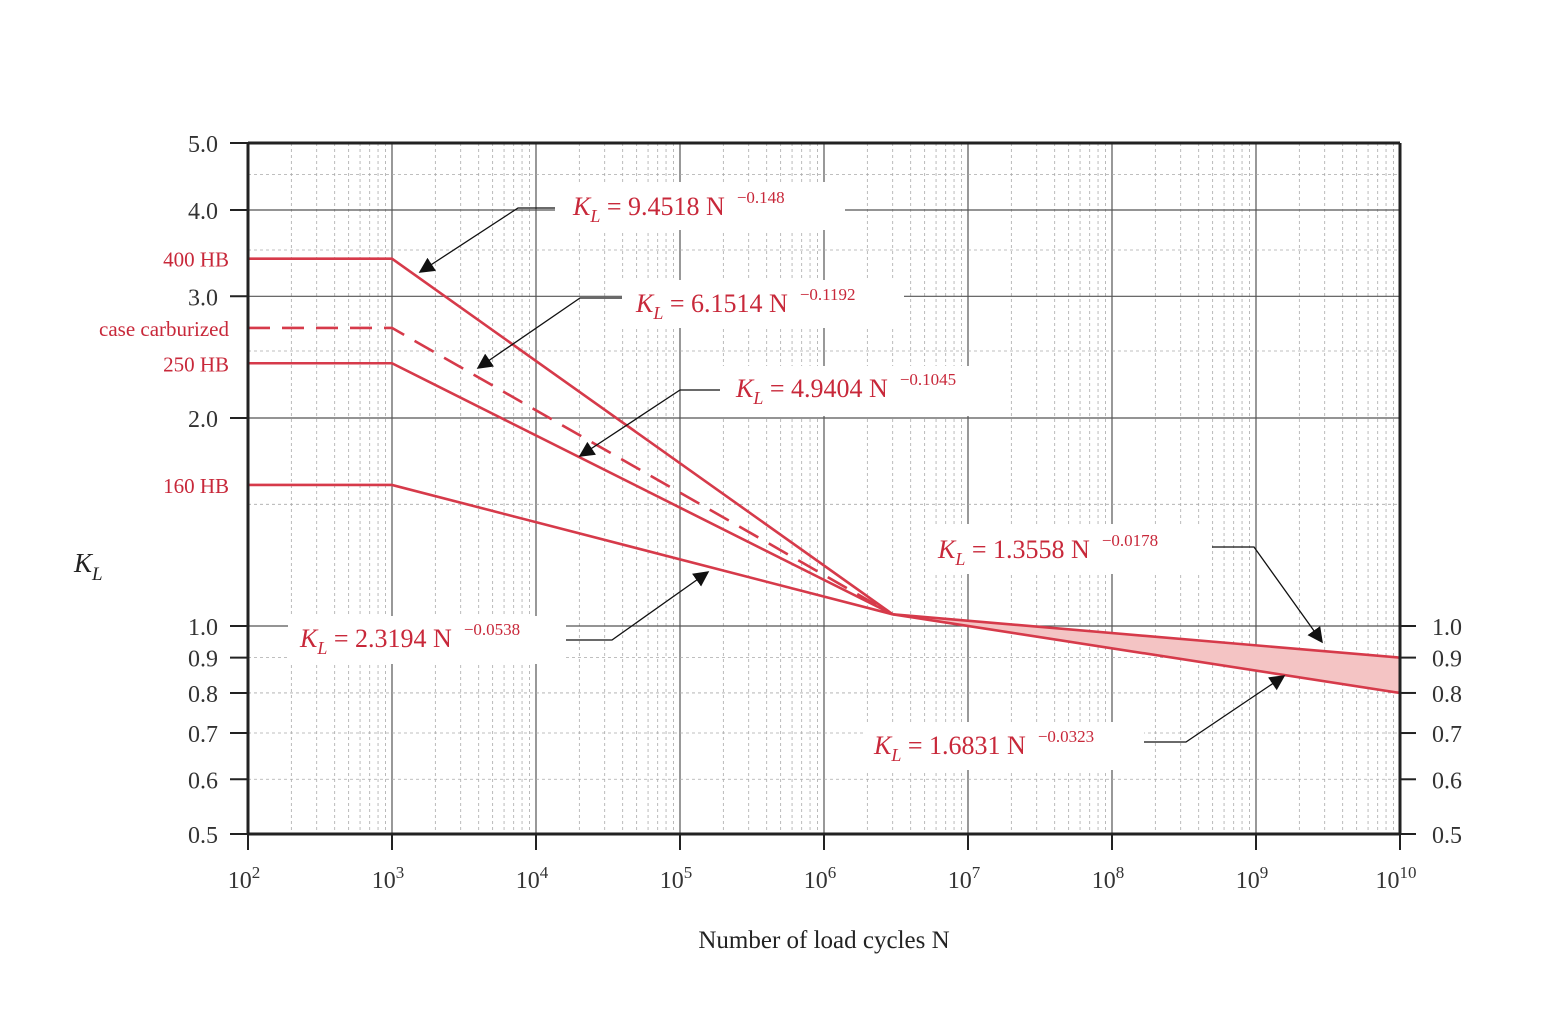  I want to click on equation-text: KL = 1.6831 N −0.0323, so click(983, 746).